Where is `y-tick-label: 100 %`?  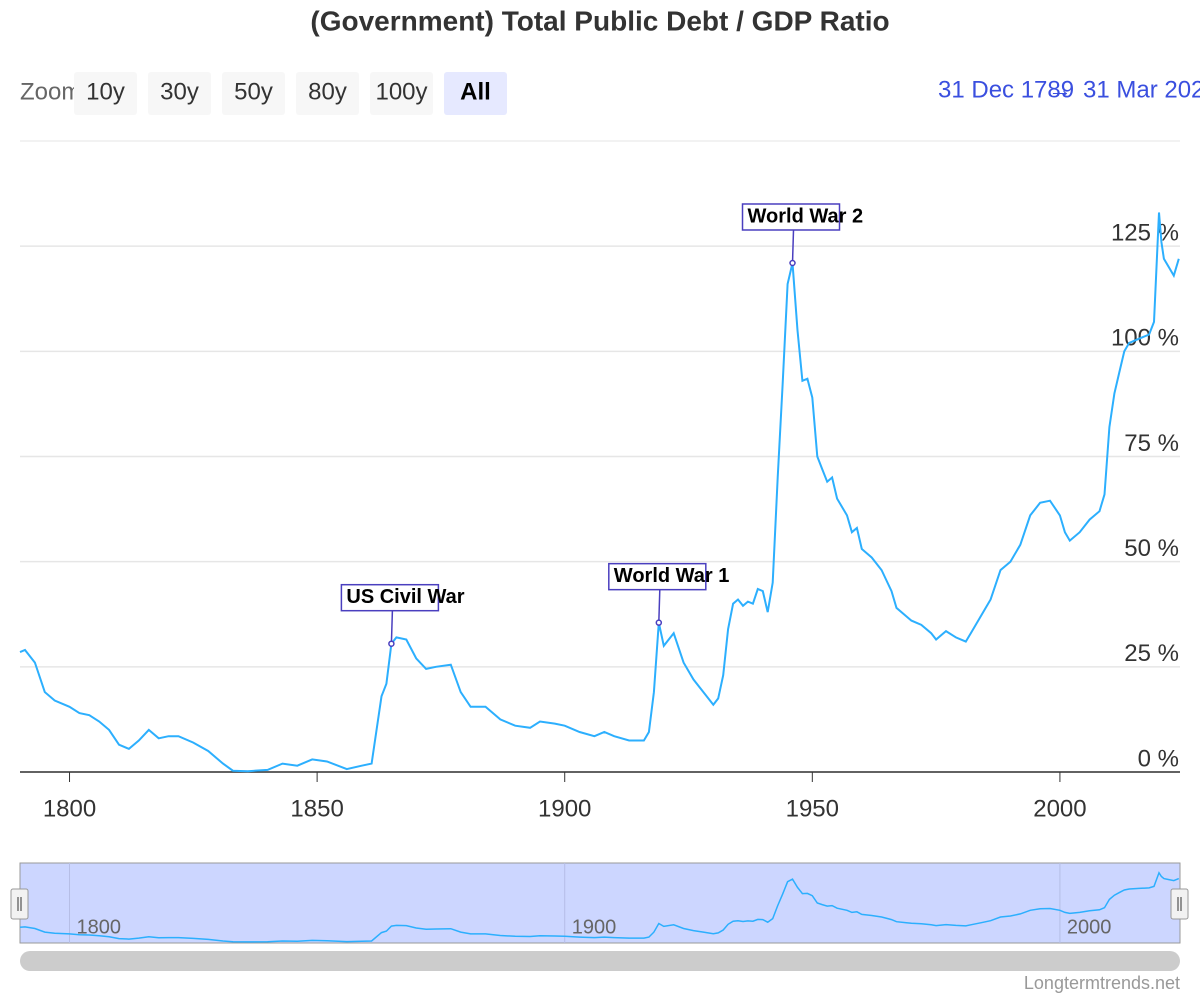 y-tick-label: 100 % is located at coordinates (1145, 338).